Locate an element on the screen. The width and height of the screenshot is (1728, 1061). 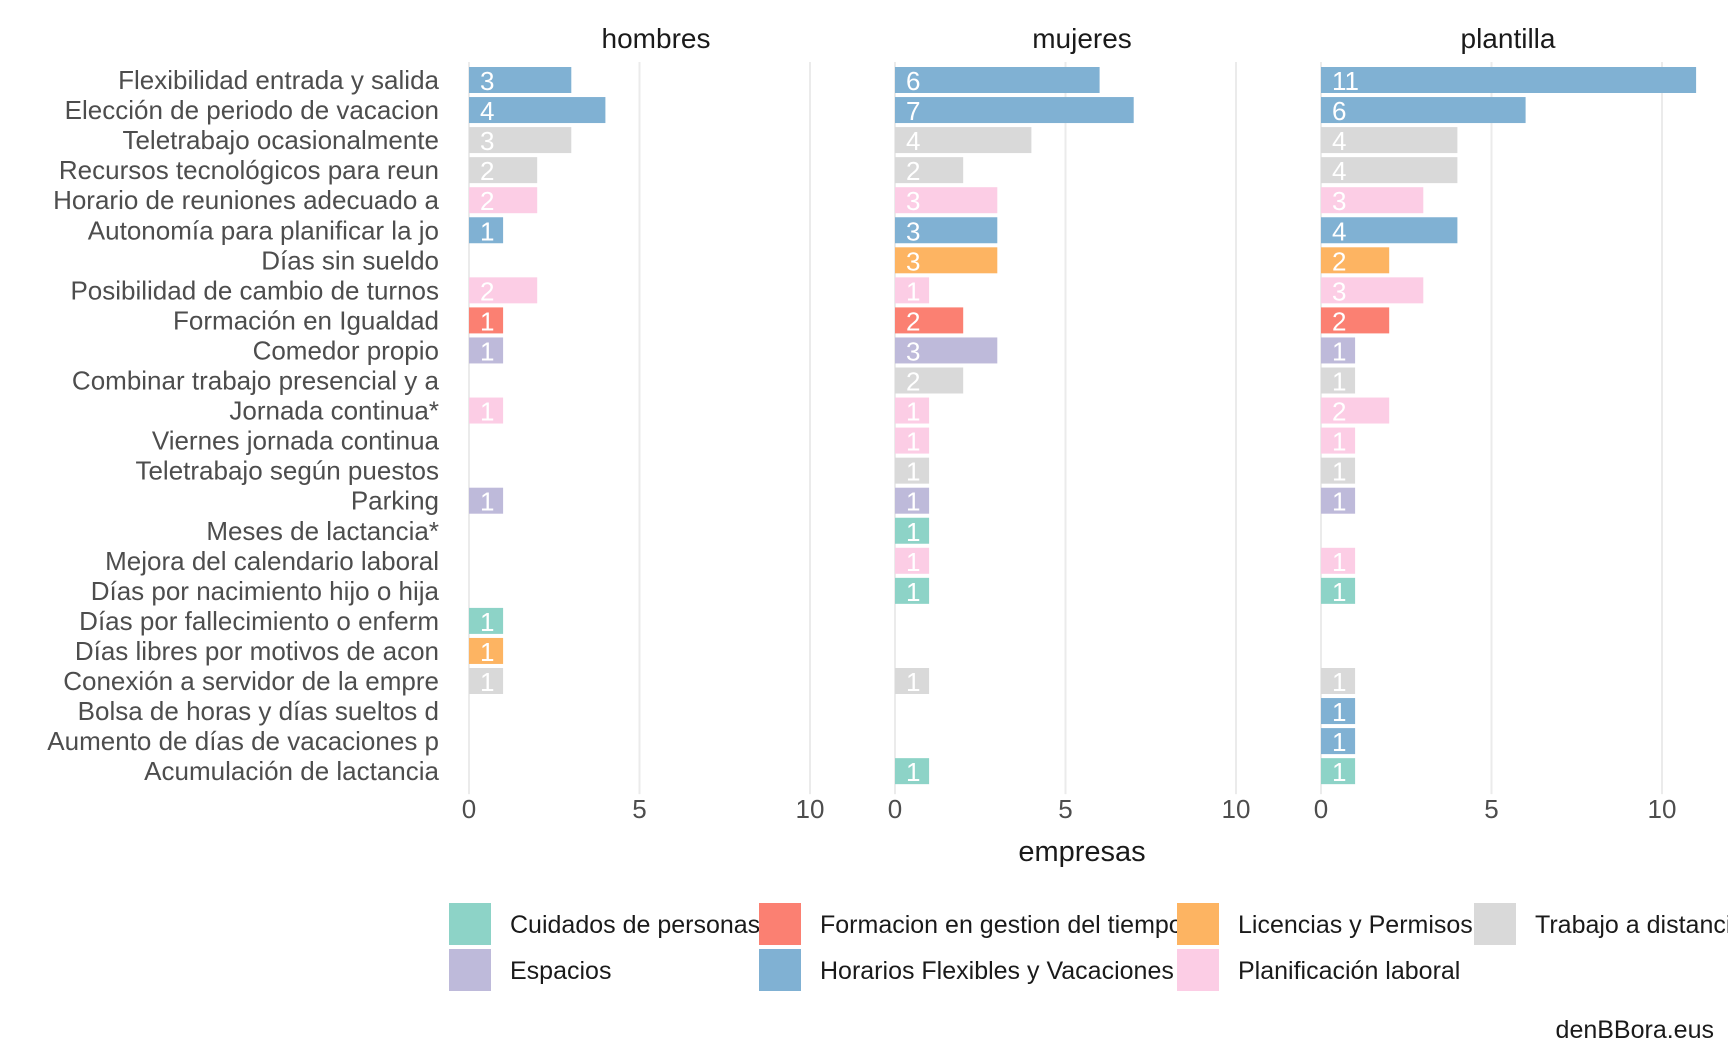
facet-title: plantilla is located at coordinates (1508, 38).